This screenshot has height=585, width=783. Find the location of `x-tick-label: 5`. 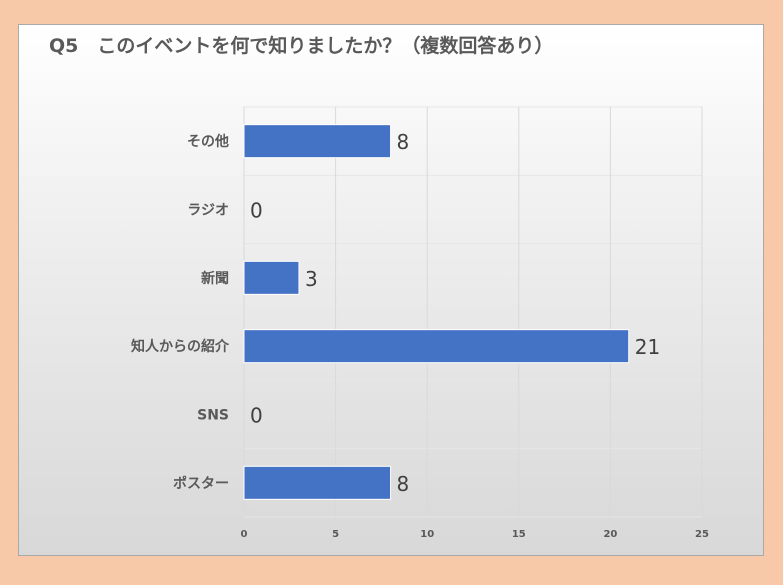

x-tick-label: 5 is located at coordinates (335, 534).